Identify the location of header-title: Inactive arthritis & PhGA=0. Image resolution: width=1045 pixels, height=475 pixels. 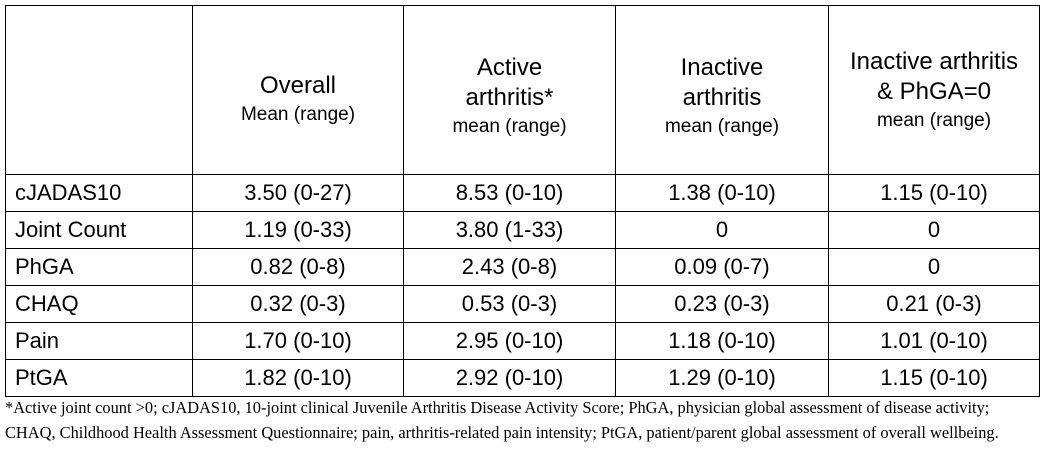
(934, 76).